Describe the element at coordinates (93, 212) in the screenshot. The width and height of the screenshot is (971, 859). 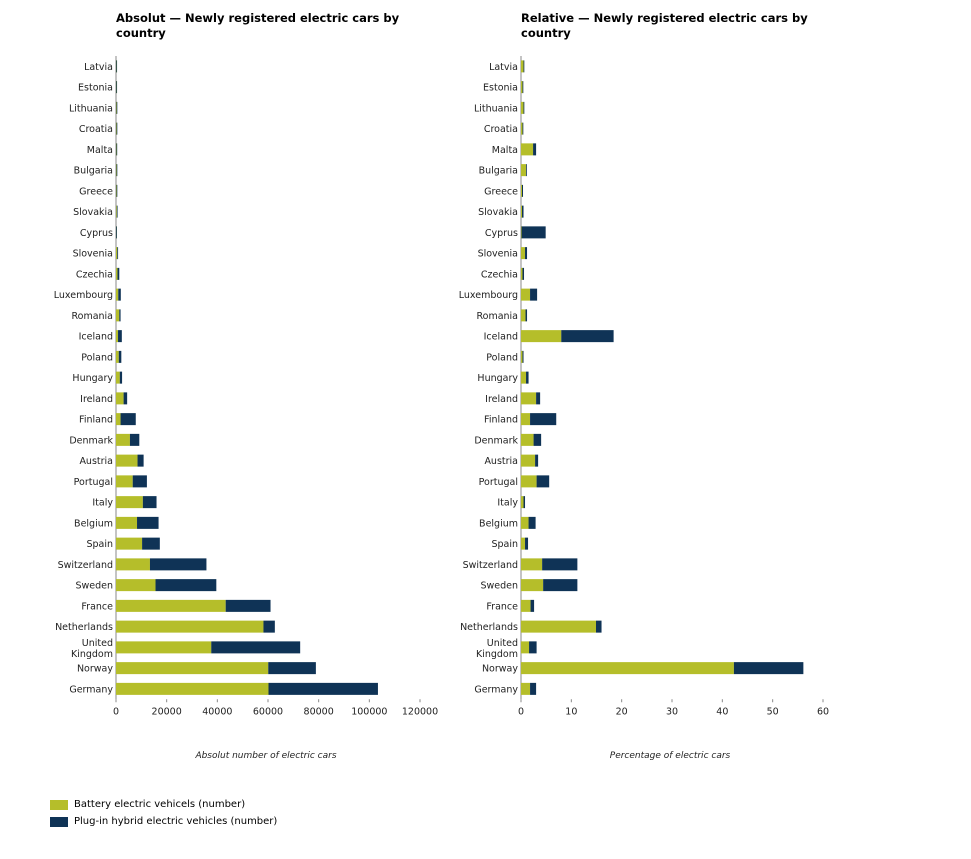
I see `abs-category-label: Slovakia` at that location.